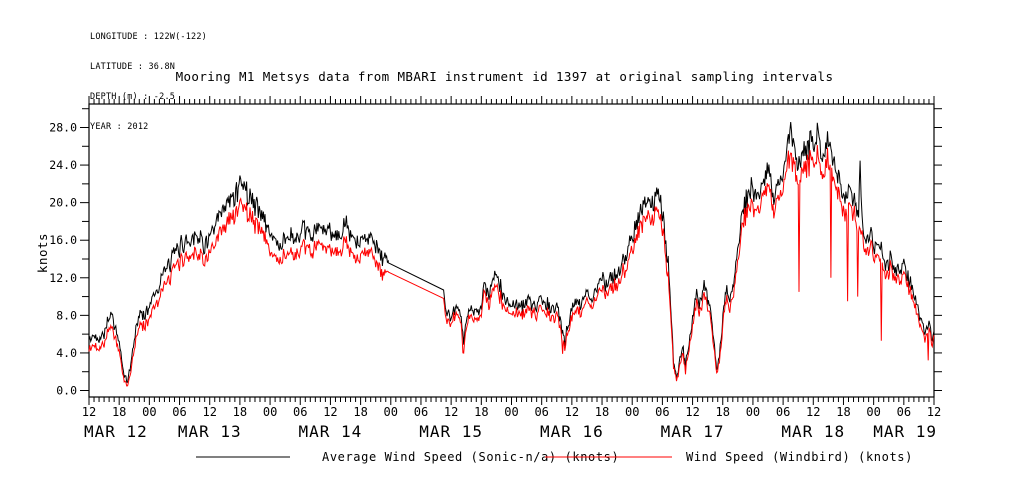 This screenshot has height=504, width=1009. Describe the element at coordinates (63, 127) in the screenshot. I see `y-tick-label: 28.0` at that location.